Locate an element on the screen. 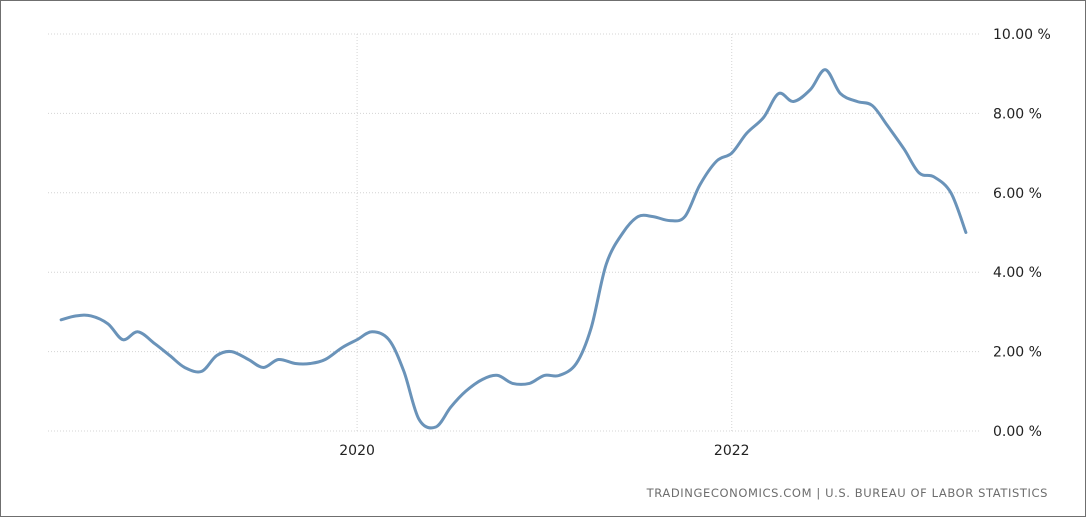 This screenshot has width=1086, height=517. x-tick-label: 2020 is located at coordinates (357, 451).